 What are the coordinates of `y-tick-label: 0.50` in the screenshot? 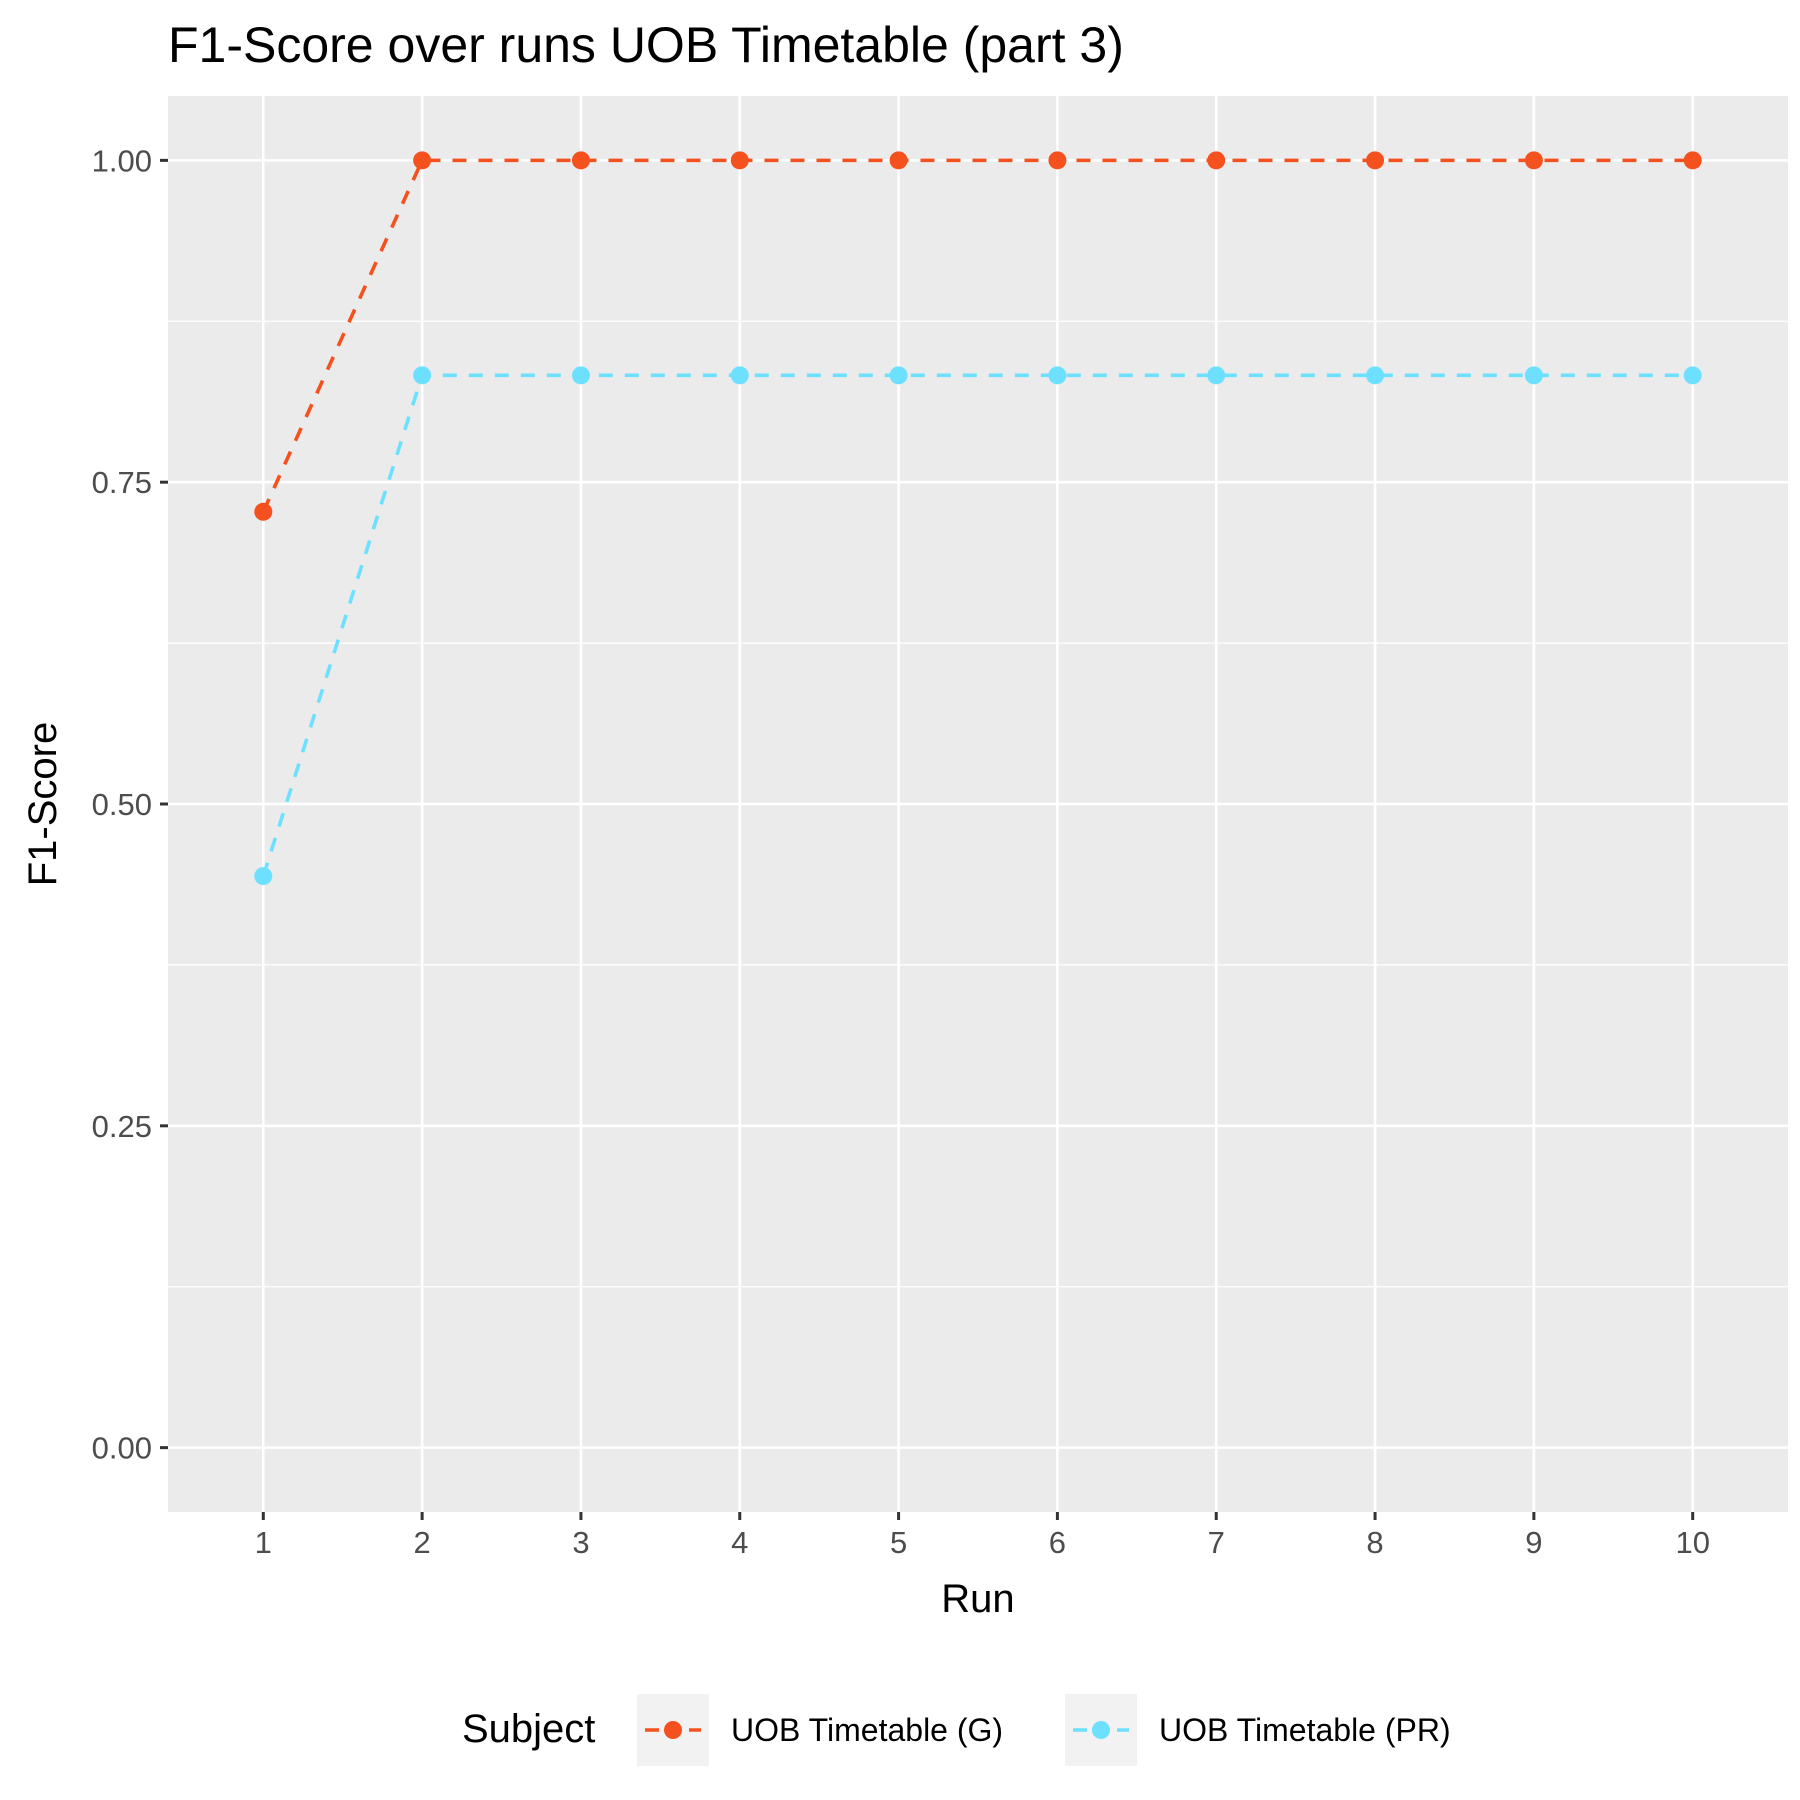 It's located at (122, 804).